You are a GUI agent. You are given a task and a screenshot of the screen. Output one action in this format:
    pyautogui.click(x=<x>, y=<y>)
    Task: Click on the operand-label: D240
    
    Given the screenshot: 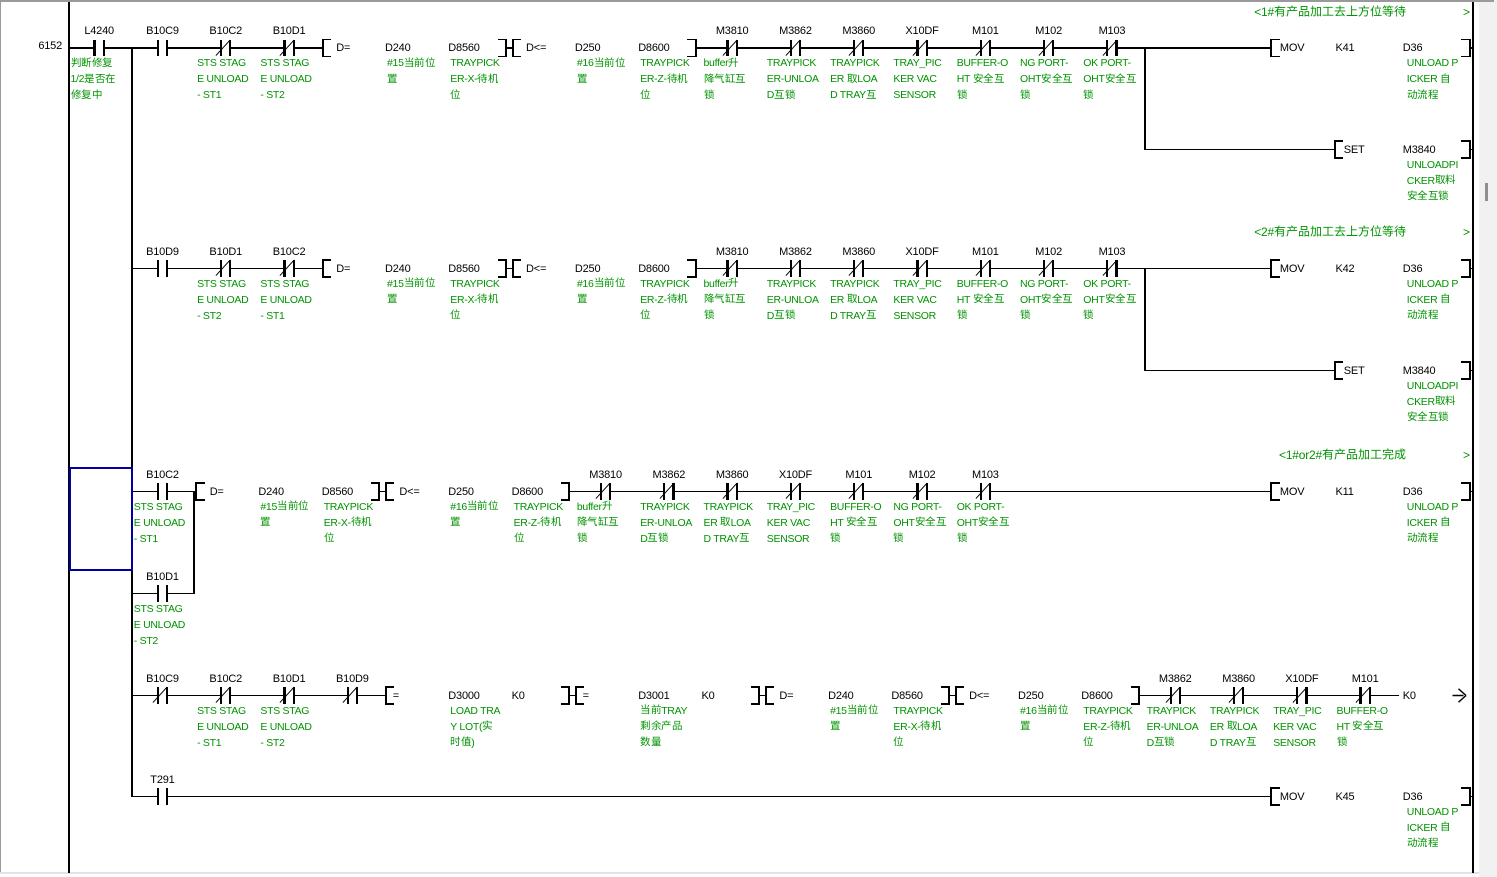 What is the action you would take?
    pyautogui.click(x=841, y=695)
    